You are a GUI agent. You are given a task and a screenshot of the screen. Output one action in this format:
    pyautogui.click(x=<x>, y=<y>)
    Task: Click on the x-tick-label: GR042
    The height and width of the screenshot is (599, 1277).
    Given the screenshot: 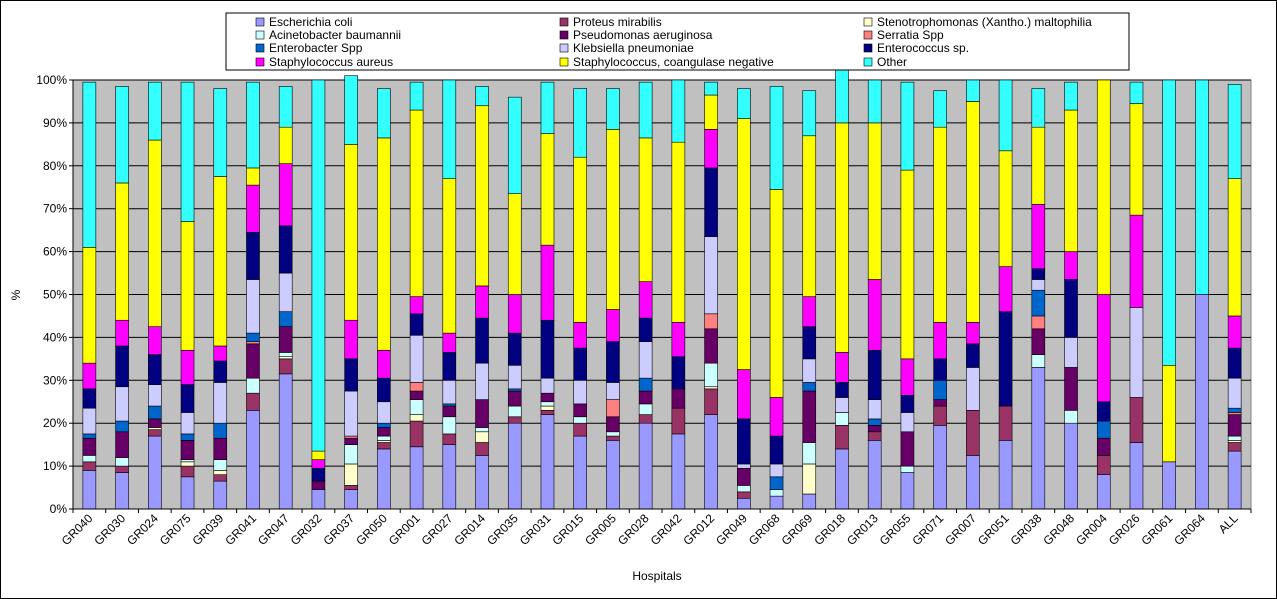 What is the action you would take?
    pyautogui.click(x=666, y=529)
    